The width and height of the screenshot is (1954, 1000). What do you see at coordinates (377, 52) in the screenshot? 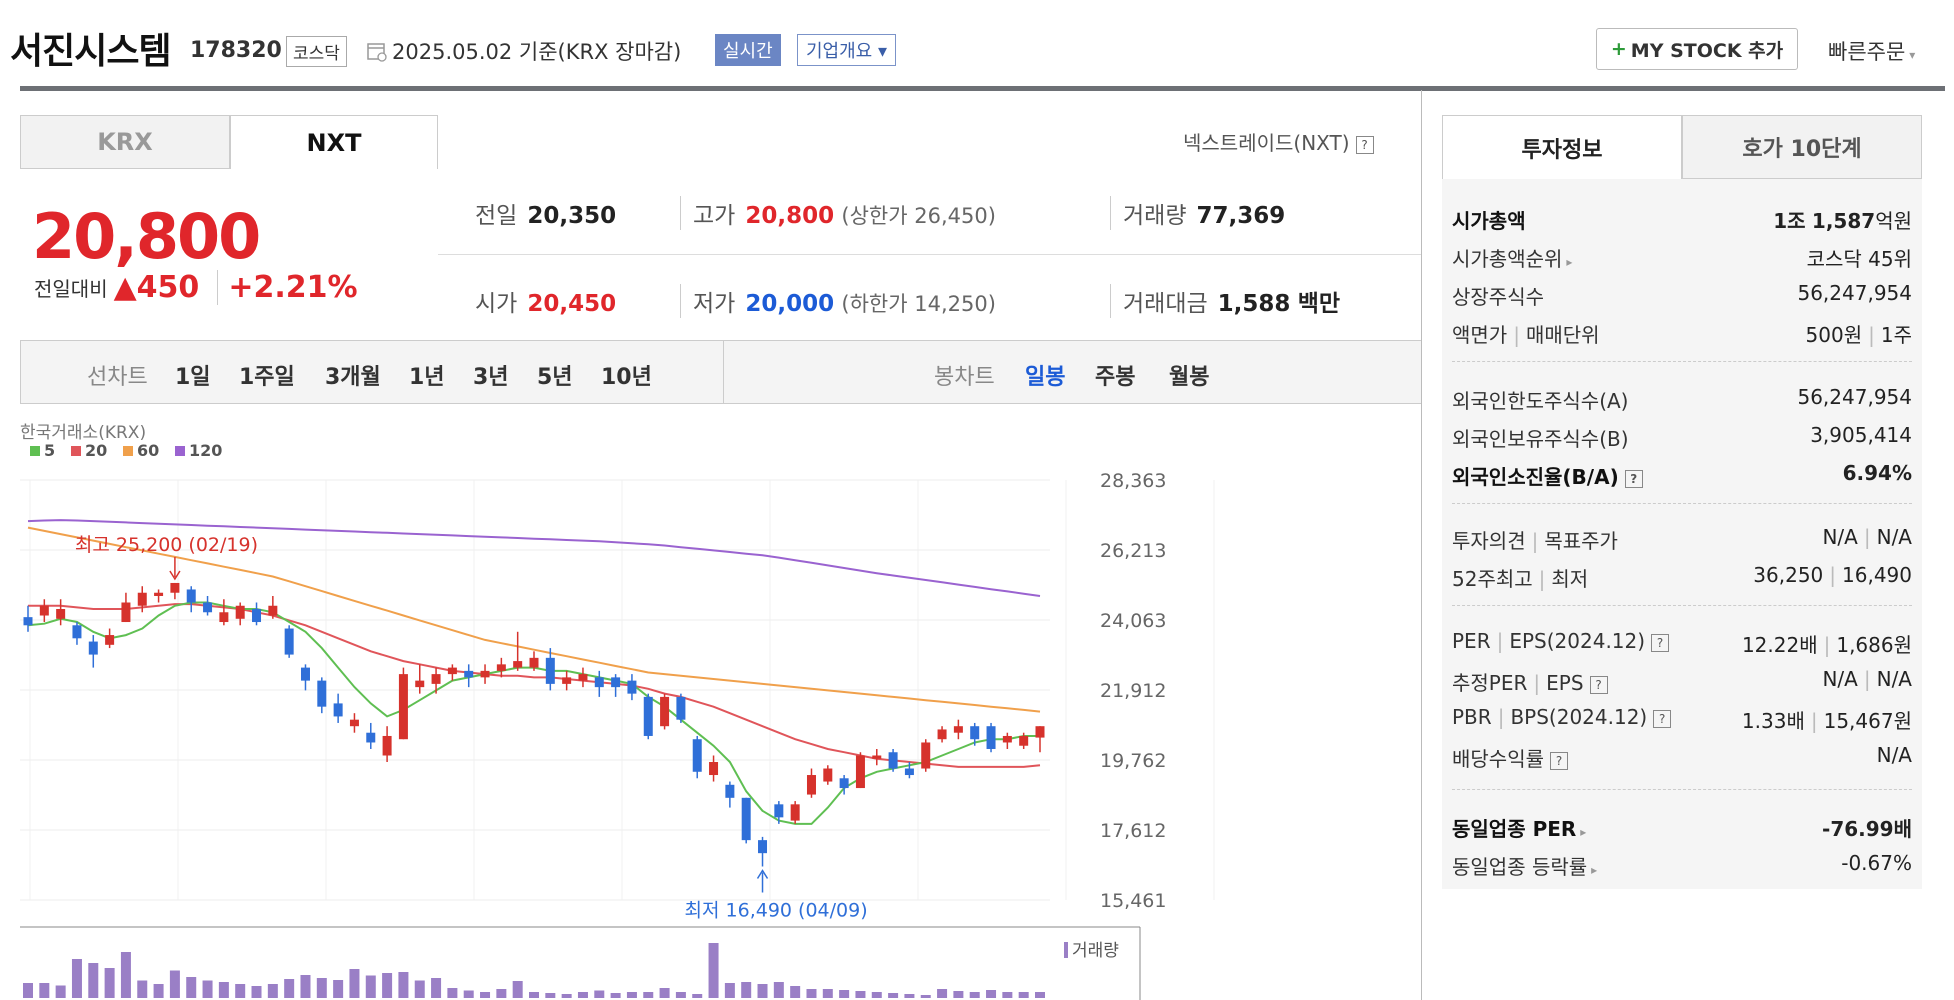
I see `calendar-icon` at bounding box center [377, 52].